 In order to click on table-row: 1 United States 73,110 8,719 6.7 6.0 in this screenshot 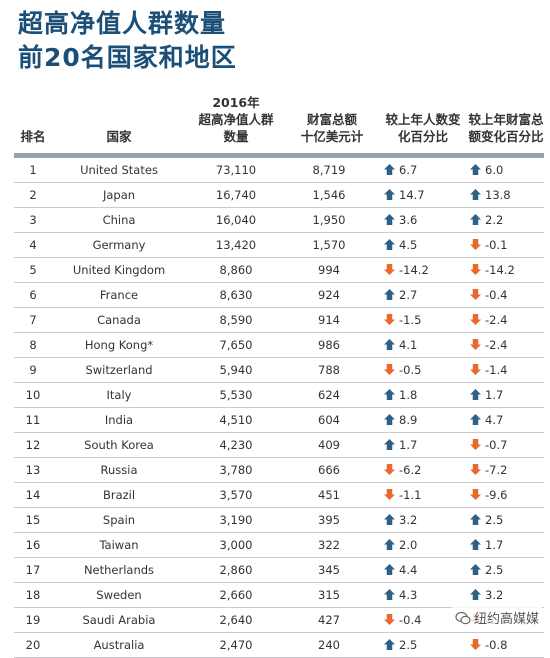, I will do `click(279, 170)`.